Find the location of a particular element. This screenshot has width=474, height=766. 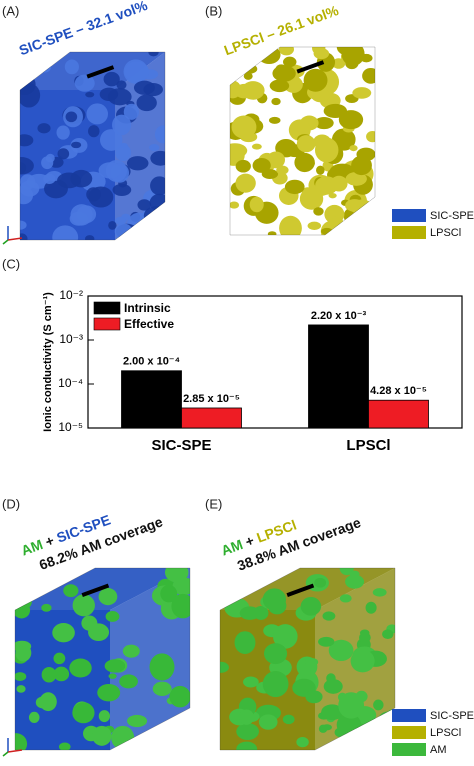

panel-label: (E) is located at coordinates (213, 503).